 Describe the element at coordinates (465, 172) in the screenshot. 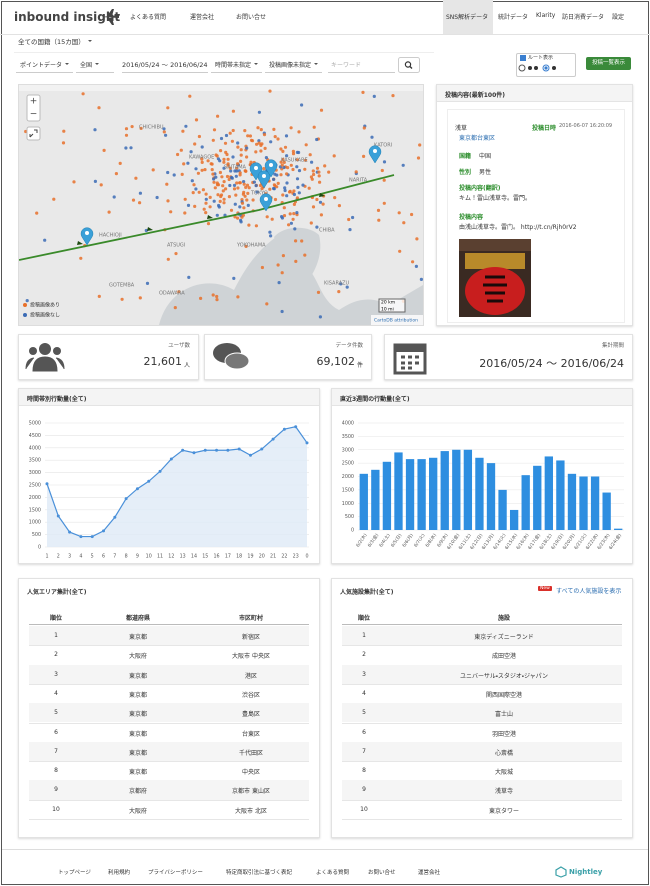

I see `post-field-label: 性別` at that location.